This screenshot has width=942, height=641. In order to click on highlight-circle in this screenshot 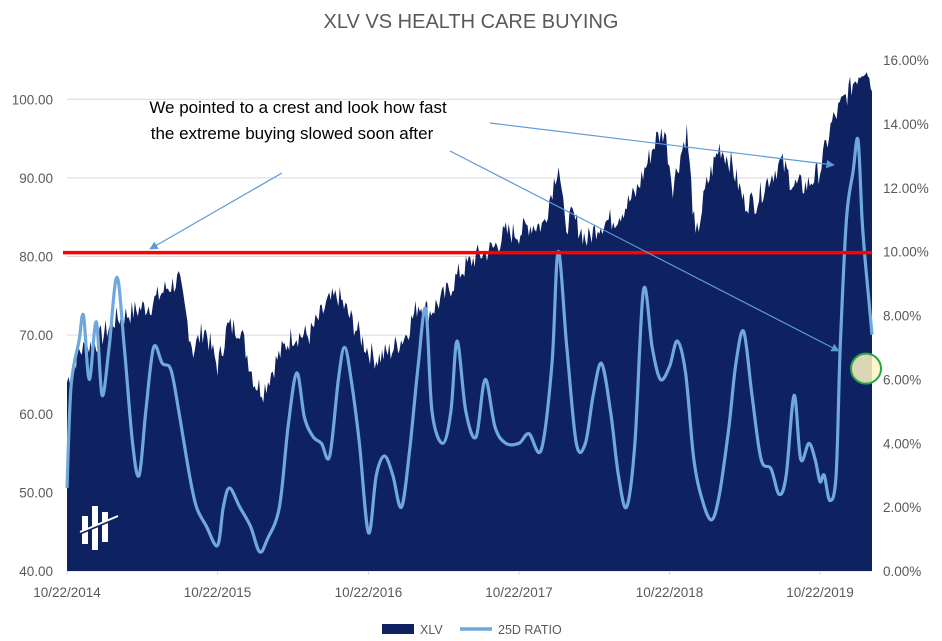, I will do `click(866, 368)`.